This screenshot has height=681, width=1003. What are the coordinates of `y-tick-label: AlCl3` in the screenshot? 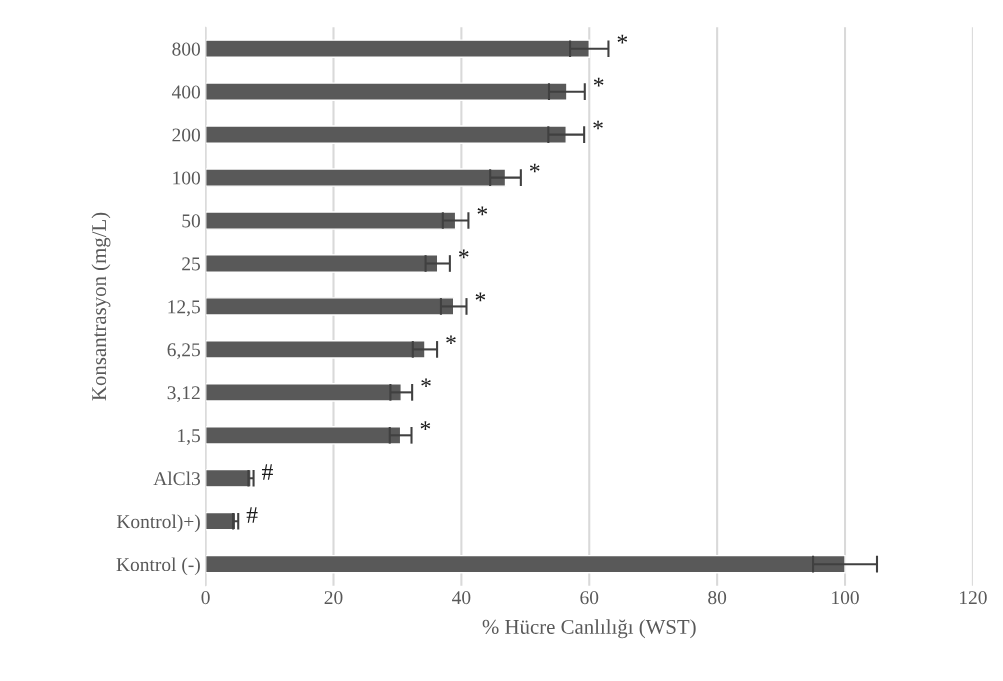 It's located at (176, 478).